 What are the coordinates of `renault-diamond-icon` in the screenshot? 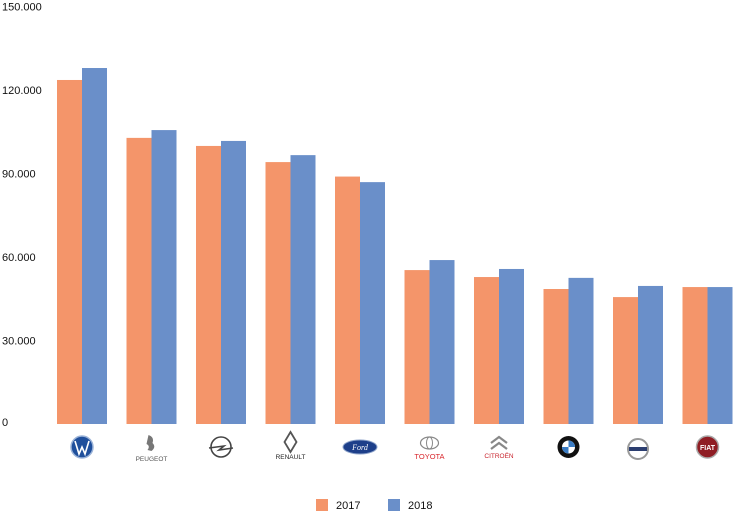 It's located at (290, 442).